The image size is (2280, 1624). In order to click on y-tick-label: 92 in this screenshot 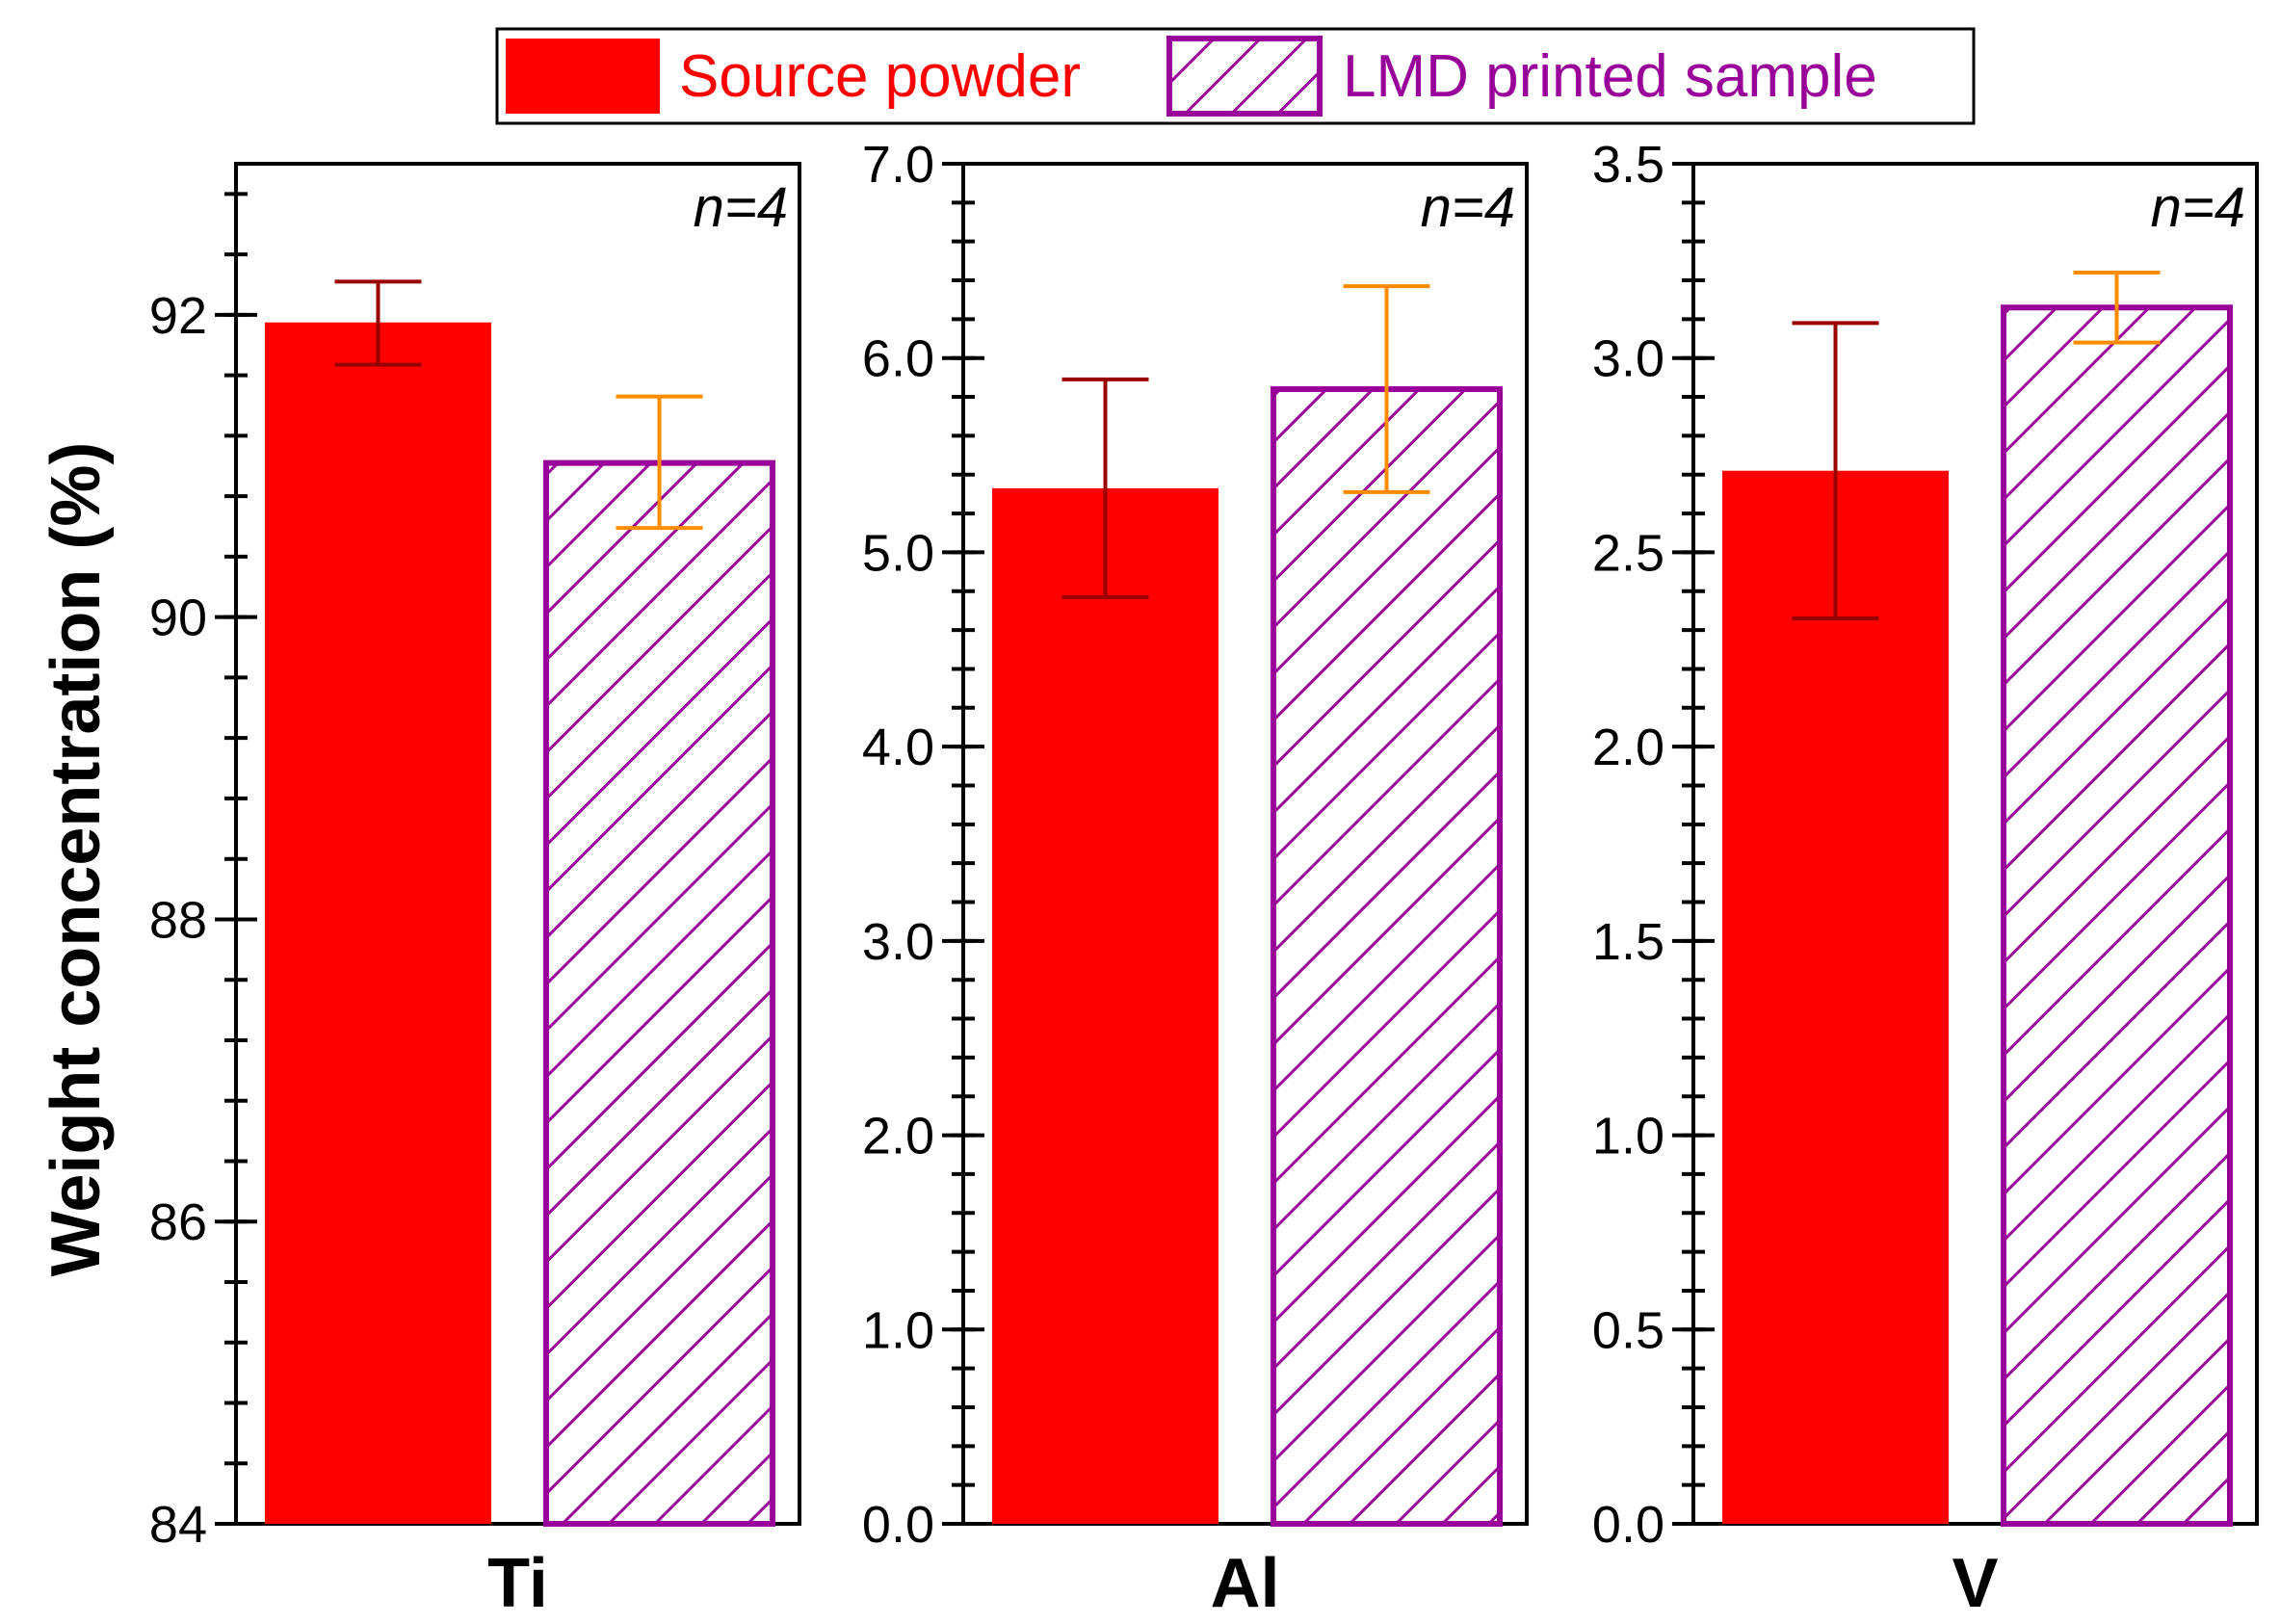, I will do `click(178, 316)`.